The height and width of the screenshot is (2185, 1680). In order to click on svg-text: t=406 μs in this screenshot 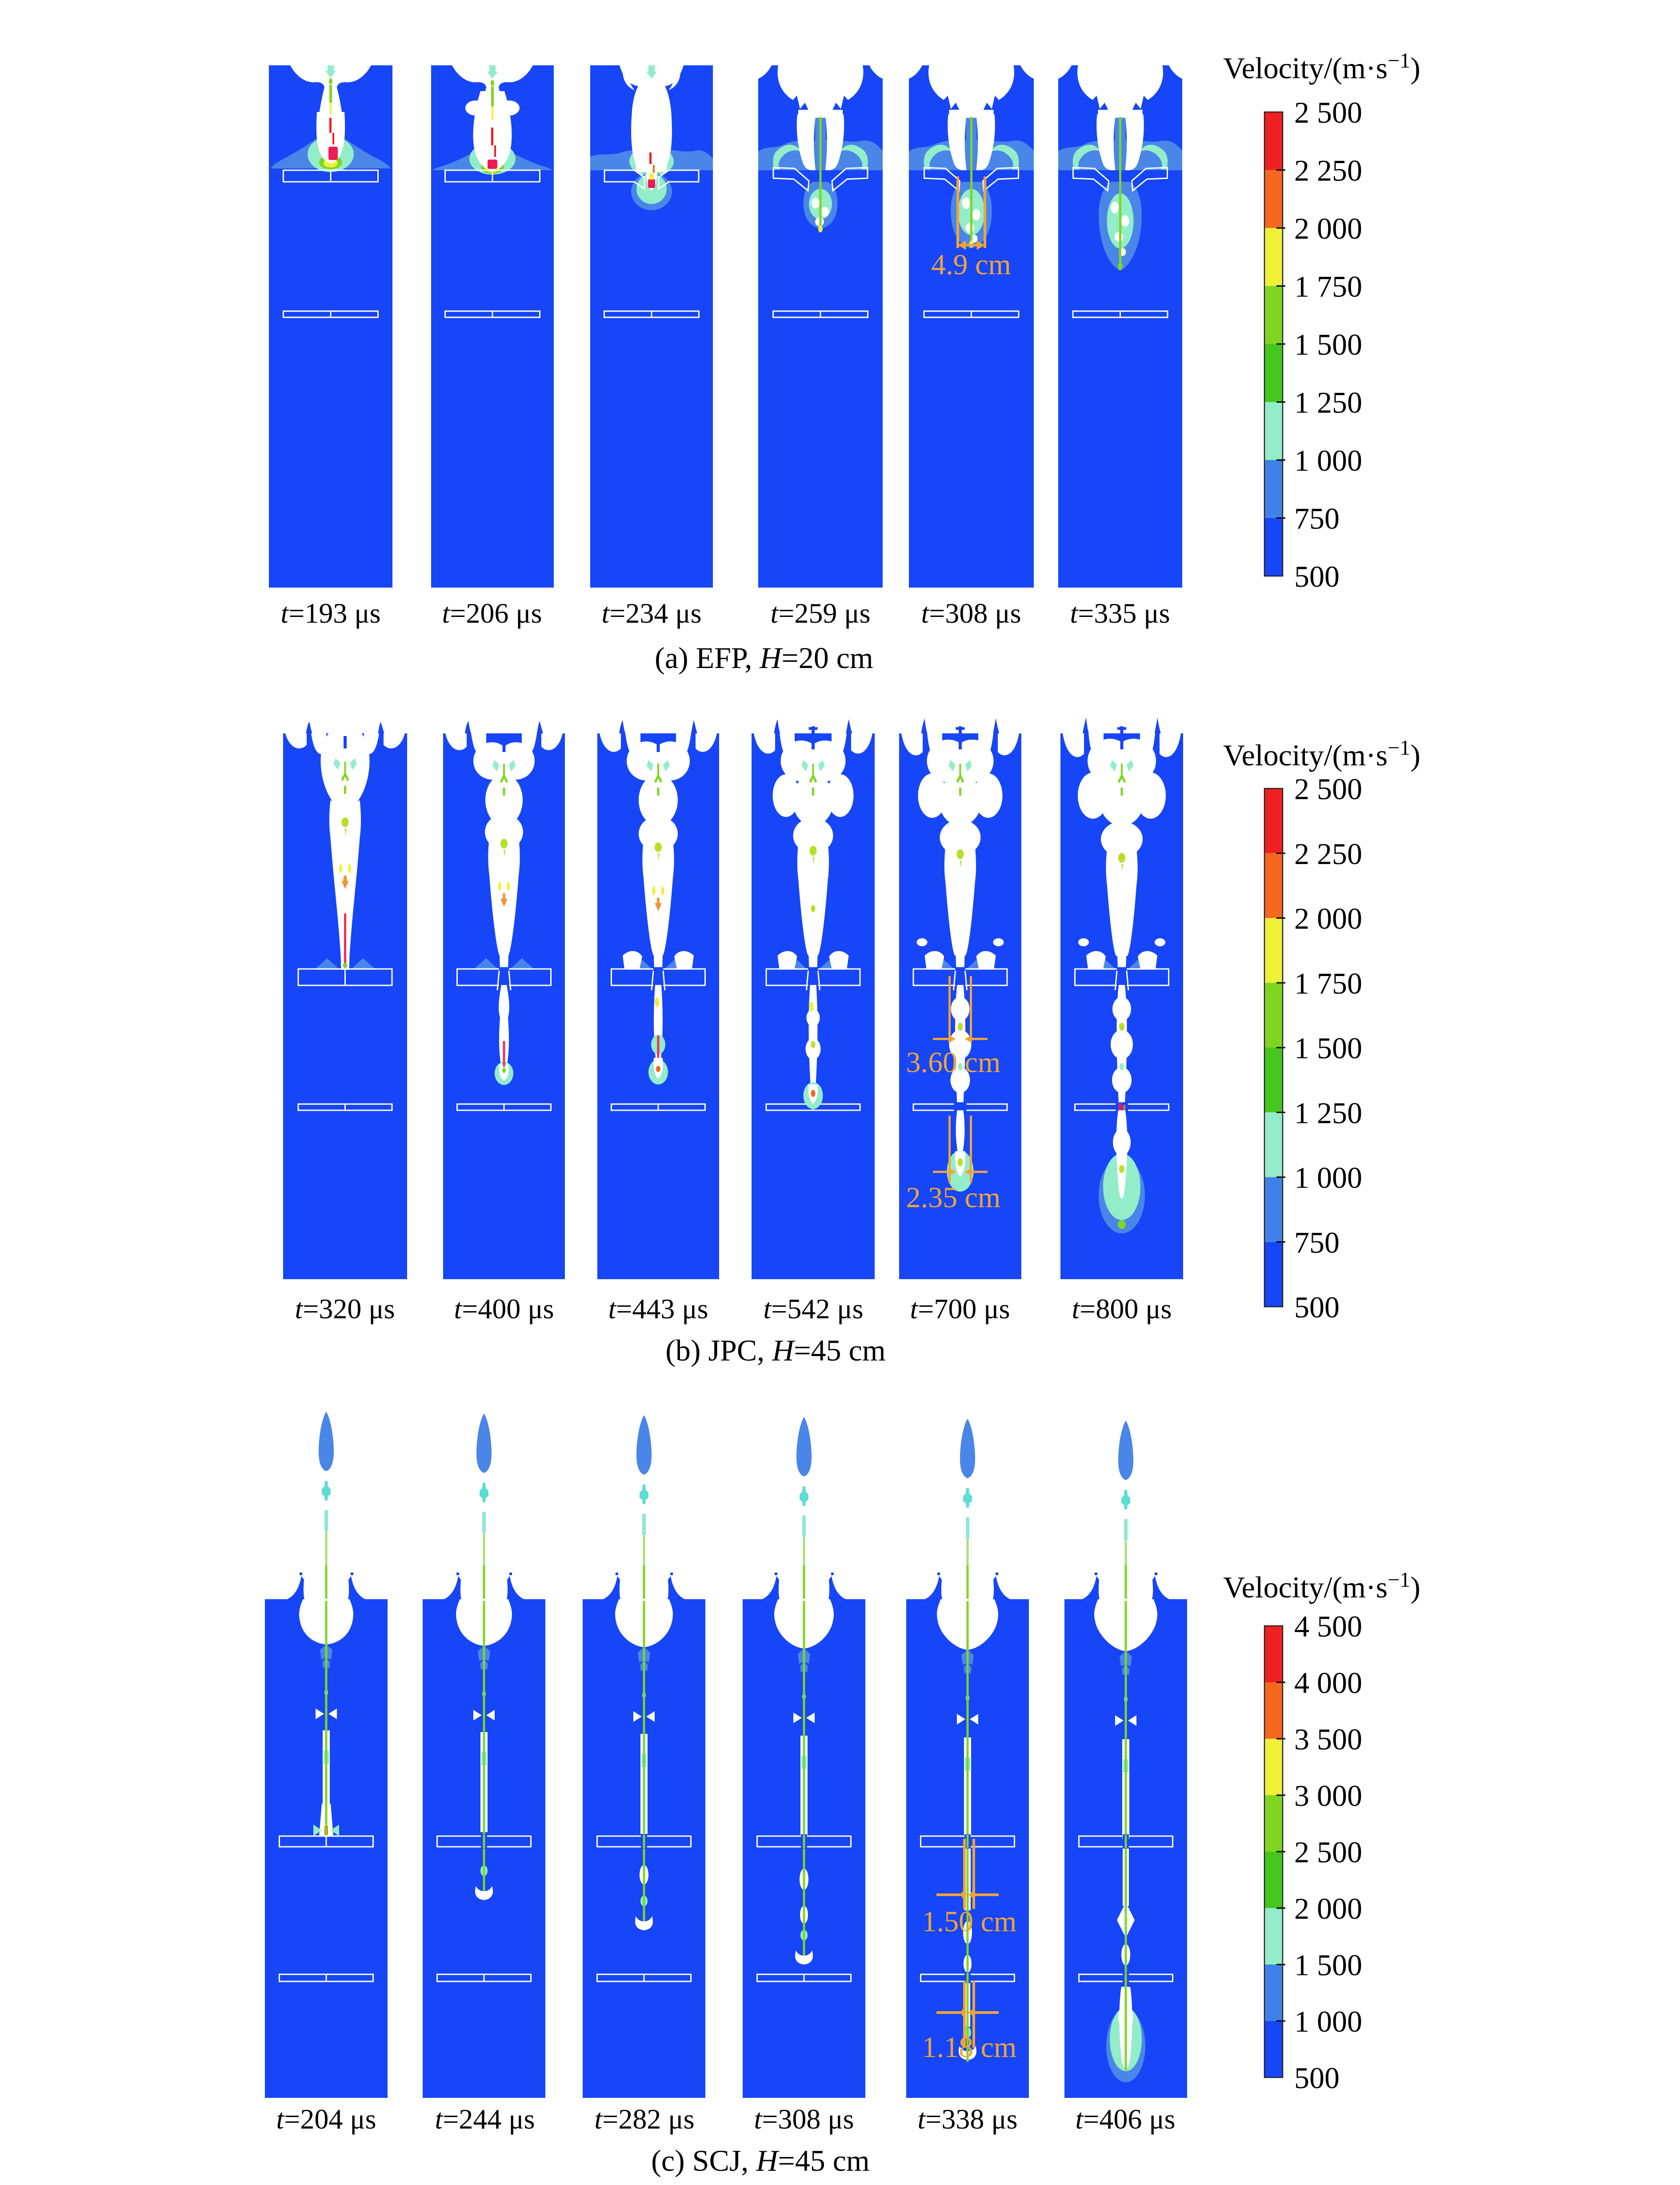, I will do `click(1125, 2119)`.